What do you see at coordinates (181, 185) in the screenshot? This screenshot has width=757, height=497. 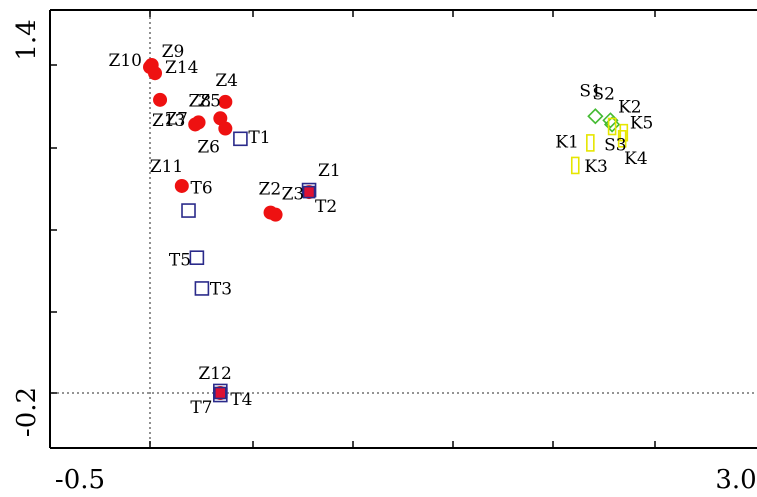 I see `point-z11` at bounding box center [181, 185].